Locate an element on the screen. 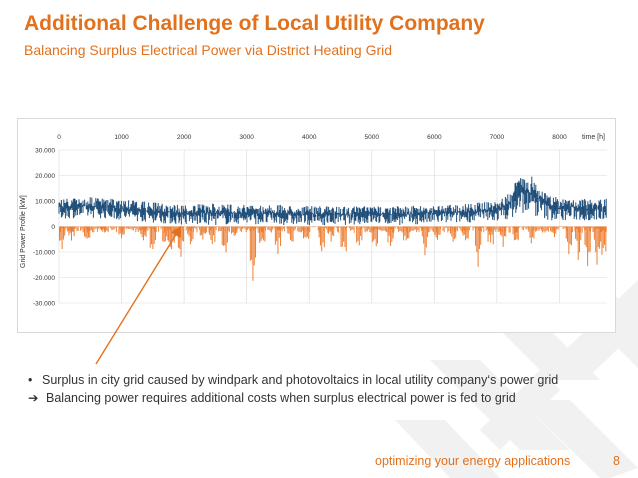  y-axis-label: Grid Power Profile [kW] is located at coordinates (23, 231).